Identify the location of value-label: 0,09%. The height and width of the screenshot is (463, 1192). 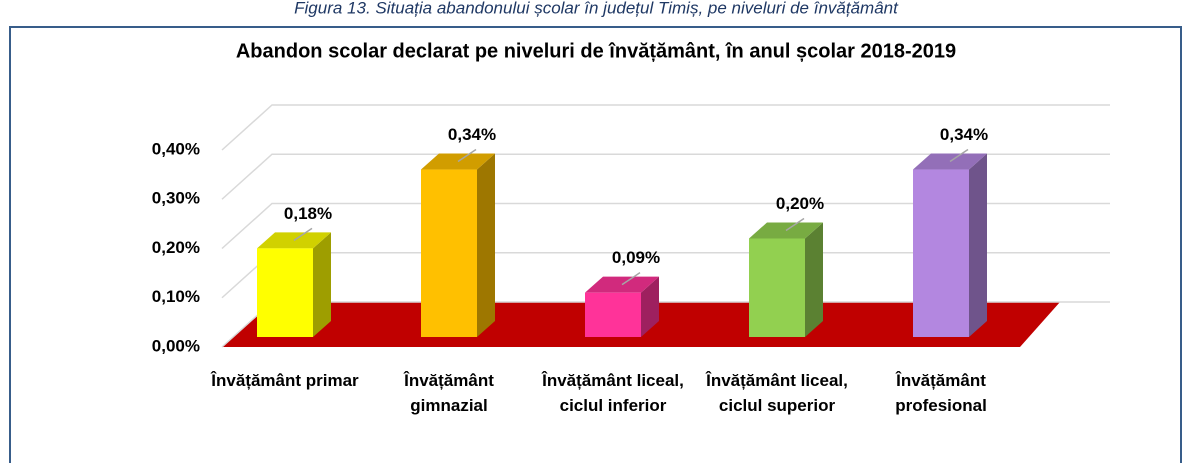
(636, 257).